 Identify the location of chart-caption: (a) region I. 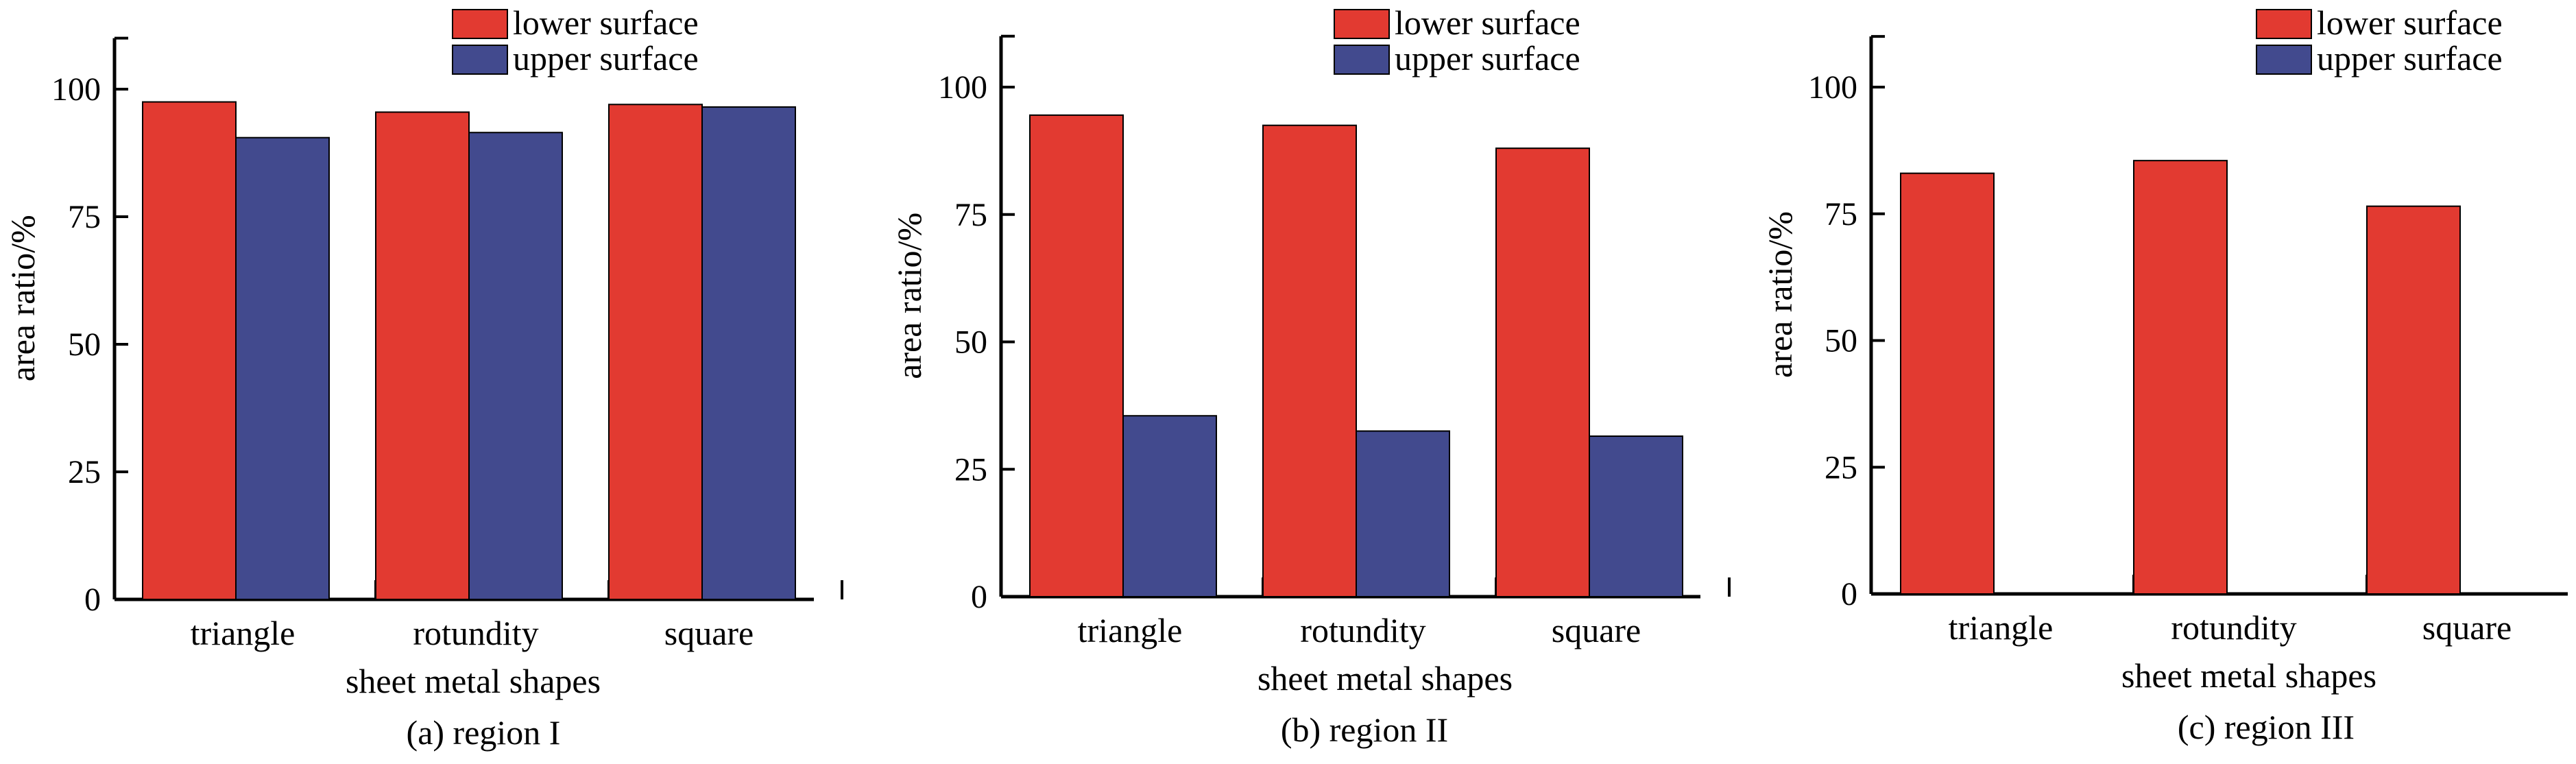
(484, 732).